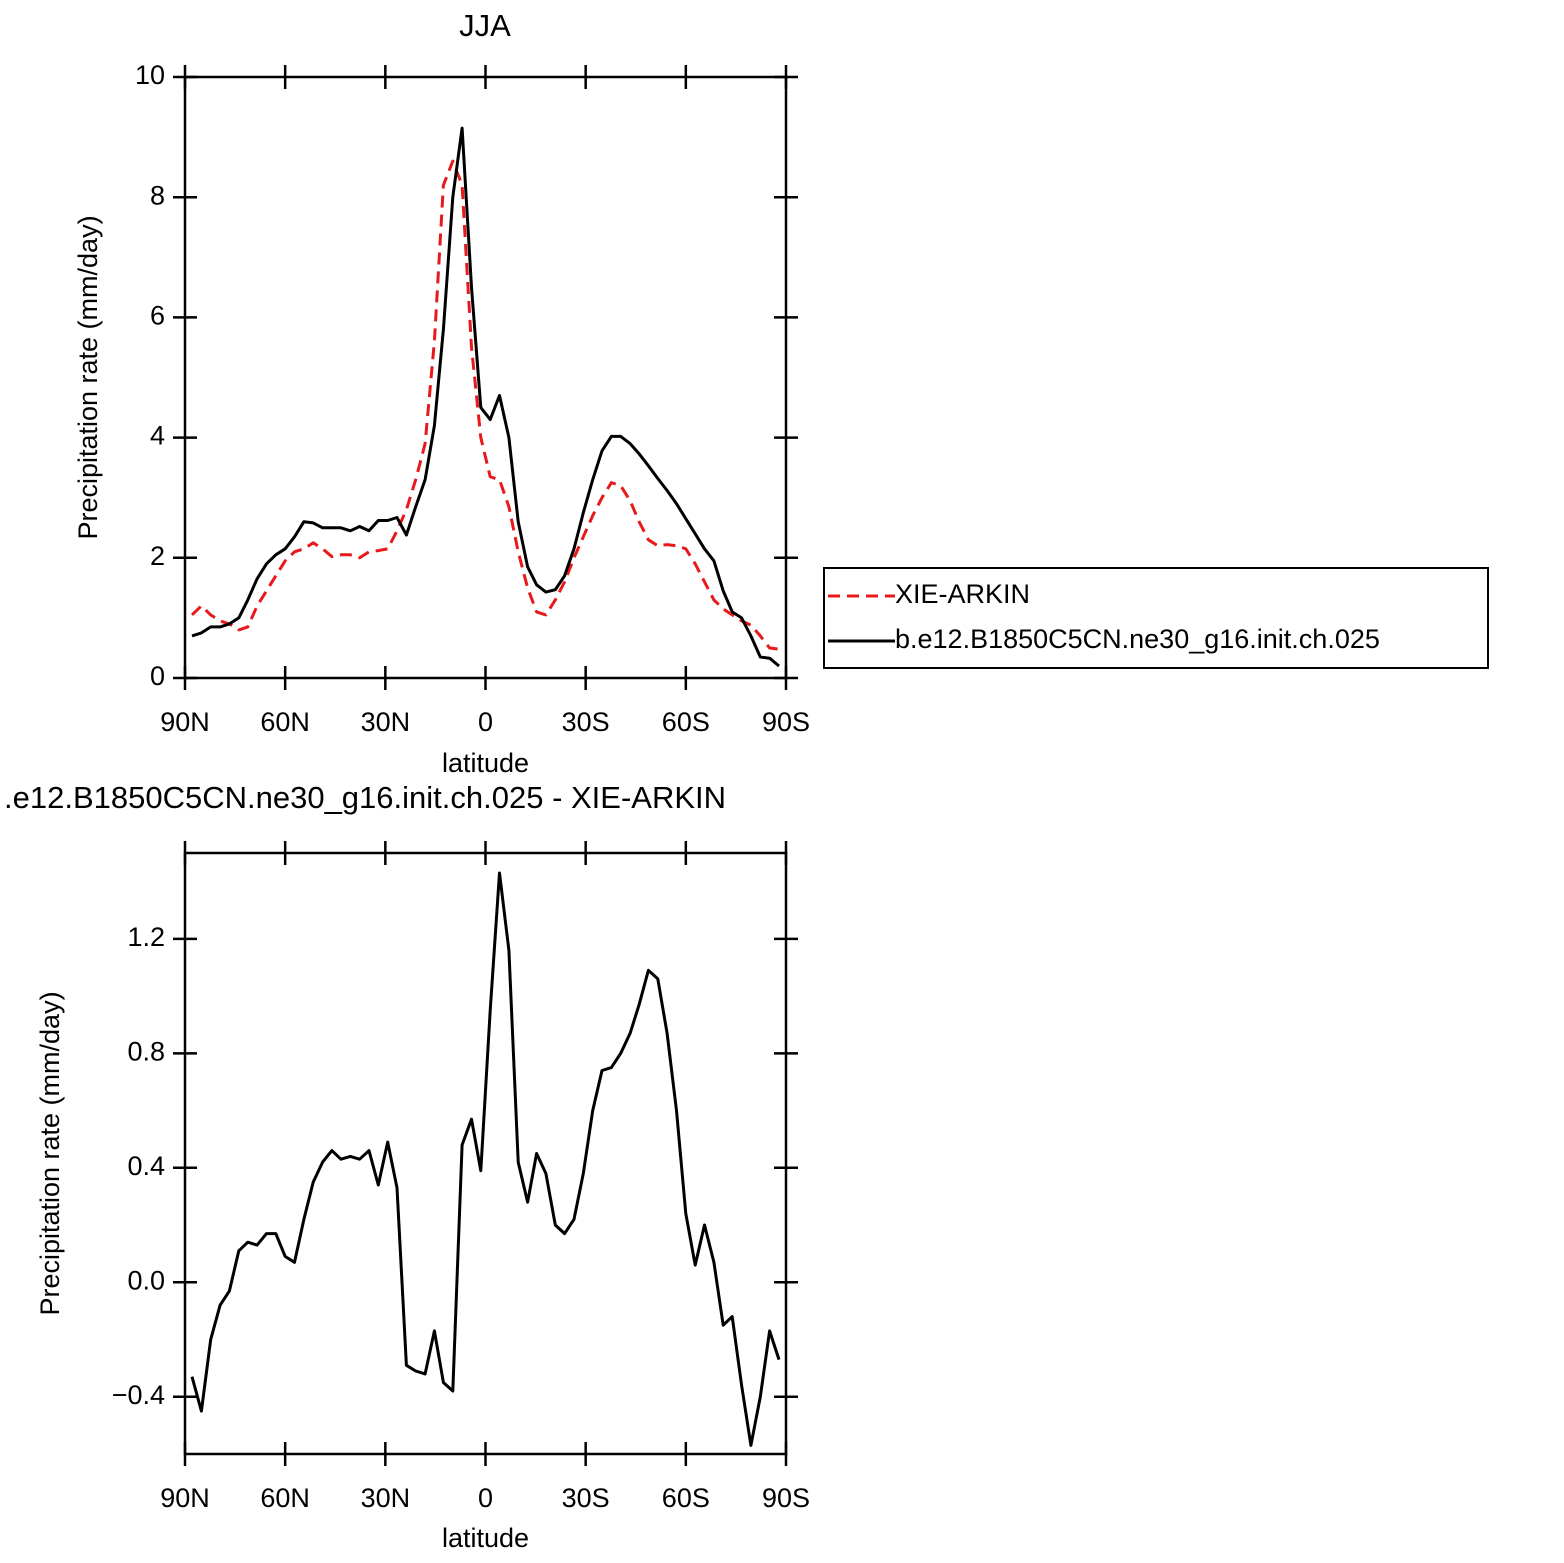 The height and width of the screenshot is (1563, 1564). Describe the element at coordinates (485, 25) in the screenshot. I see `chart-title: JJA` at that location.